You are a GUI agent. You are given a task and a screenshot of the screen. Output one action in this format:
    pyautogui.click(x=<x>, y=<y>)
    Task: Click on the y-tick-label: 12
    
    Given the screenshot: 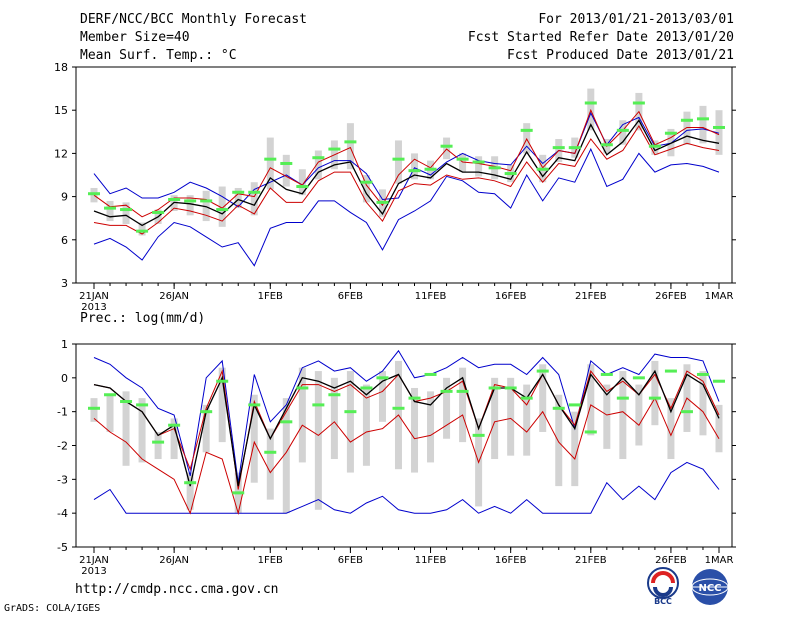 What is the action you would take?
    pyautogui.click(x=61, y=153)
    